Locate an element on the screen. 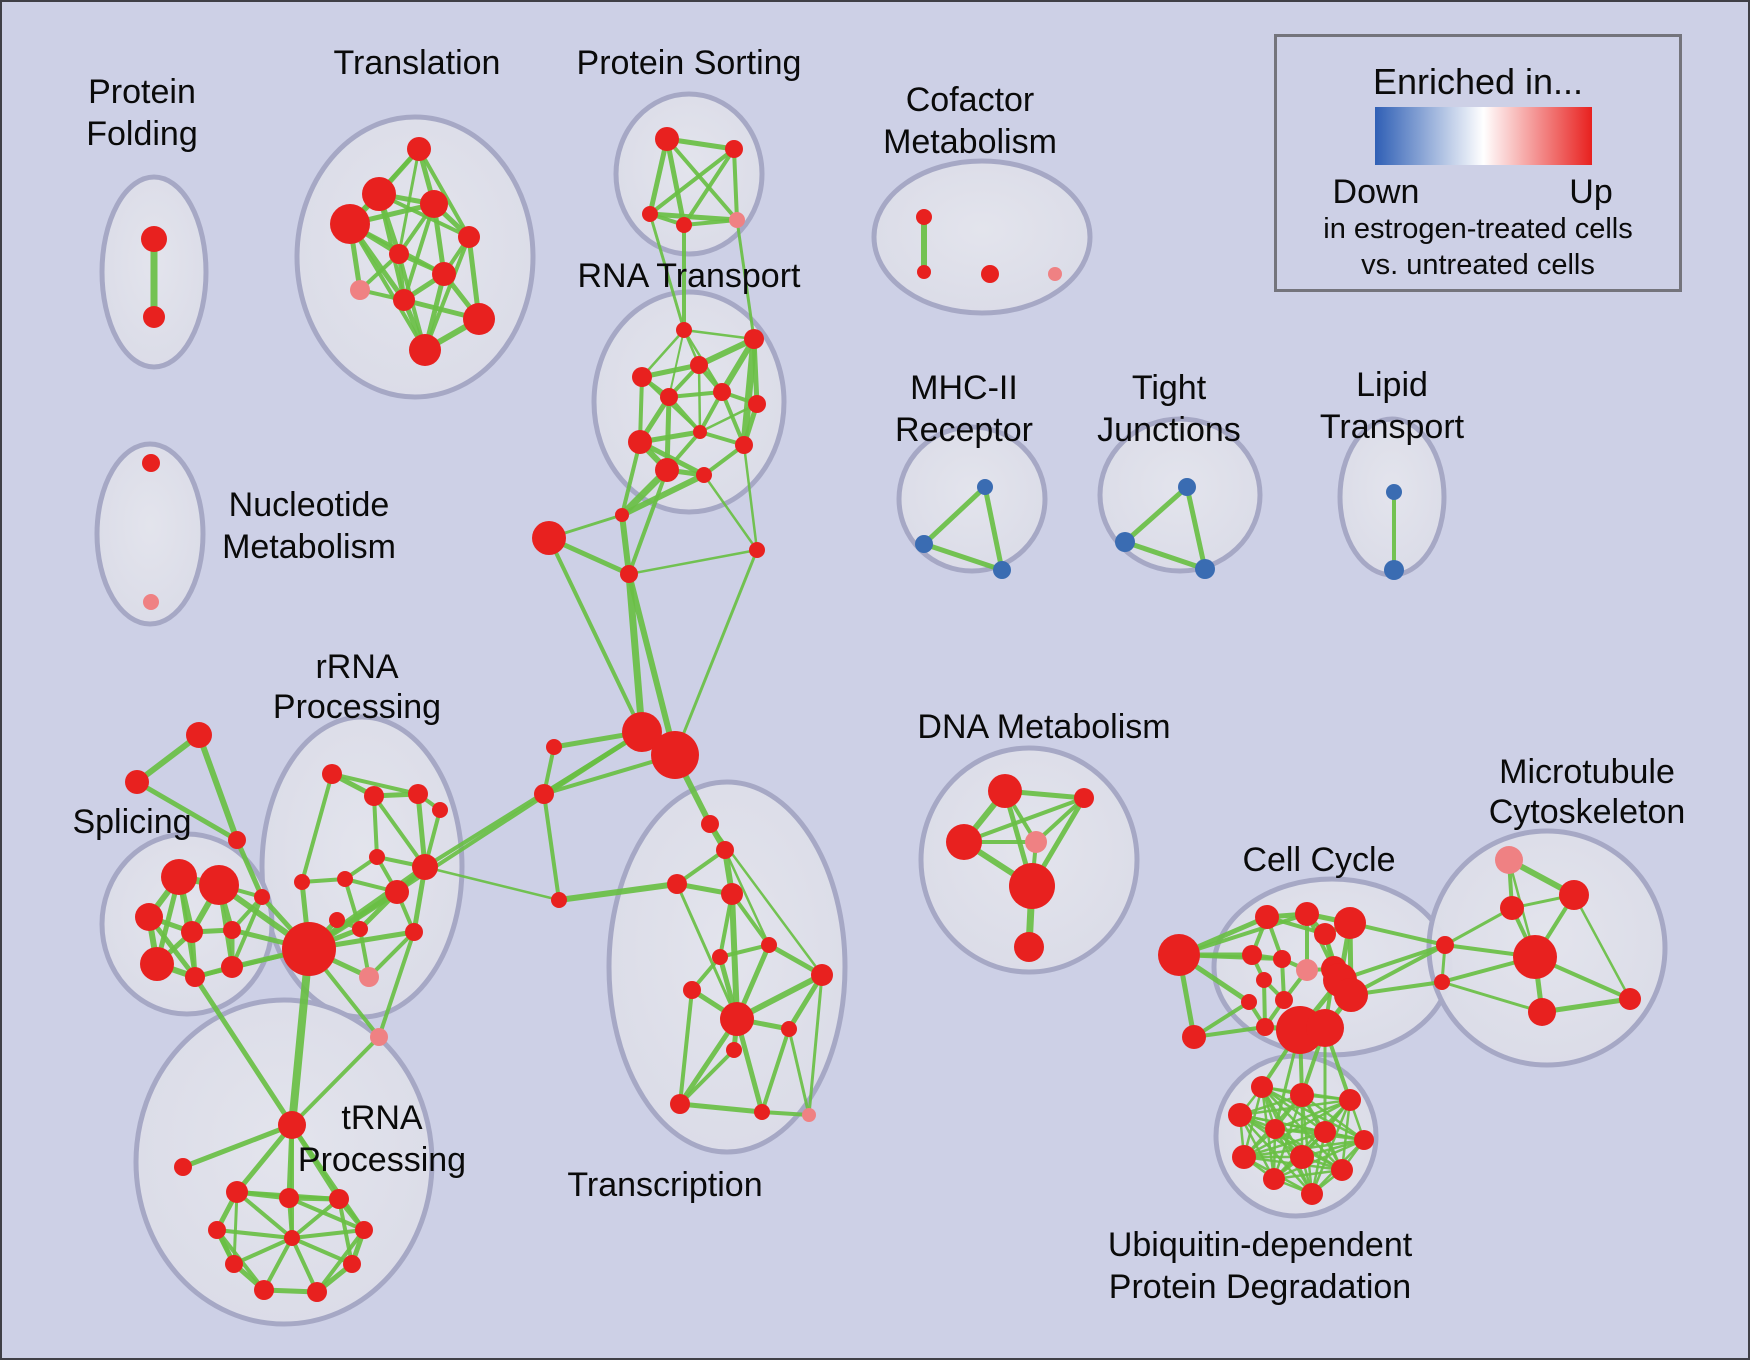 Image resolution: width=1750 pixels, height=1360 pixels. node-G7 is located at coordinates (680, 1104).